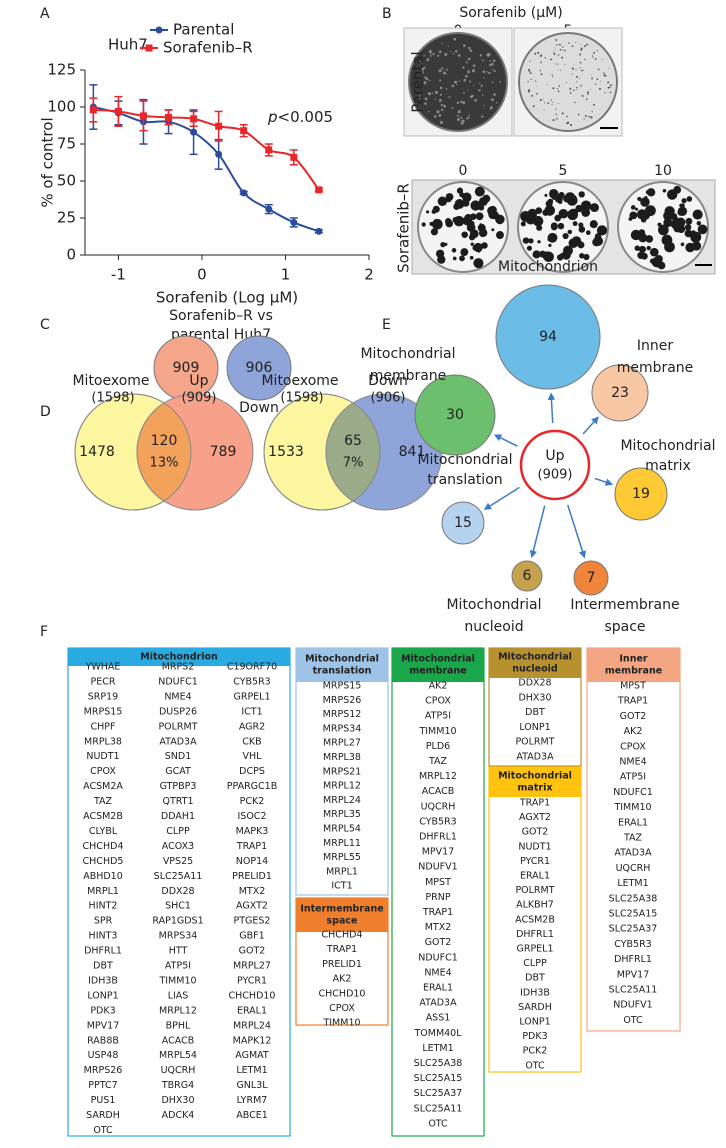  What do you see at coordinates (177, 921) in the screenshot?
I see `gene-name: RAP1GDS1` at bounding box center [177, 921].